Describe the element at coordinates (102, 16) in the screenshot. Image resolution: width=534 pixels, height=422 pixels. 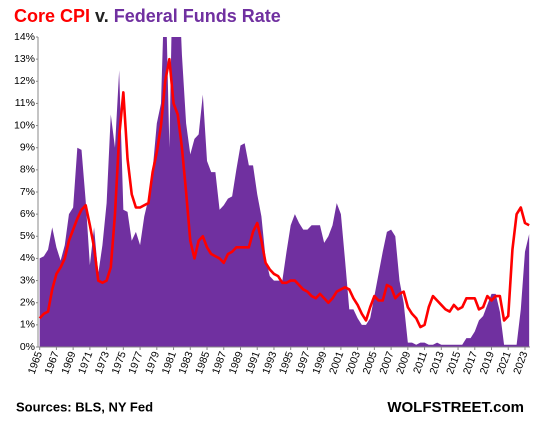
I see `title-part: v.` at that location.